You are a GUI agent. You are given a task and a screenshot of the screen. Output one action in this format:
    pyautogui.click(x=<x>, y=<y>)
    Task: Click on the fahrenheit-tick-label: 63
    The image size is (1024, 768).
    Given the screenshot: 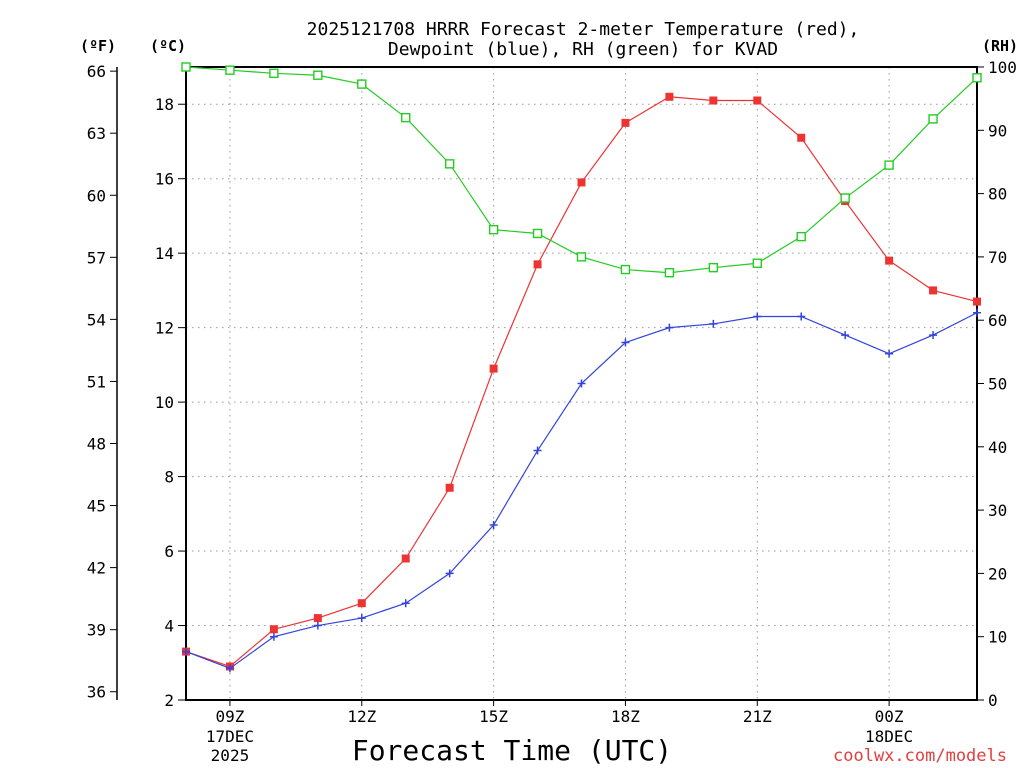 What is the action you would take?
    pyautogui.click(x=96, y=133)
    